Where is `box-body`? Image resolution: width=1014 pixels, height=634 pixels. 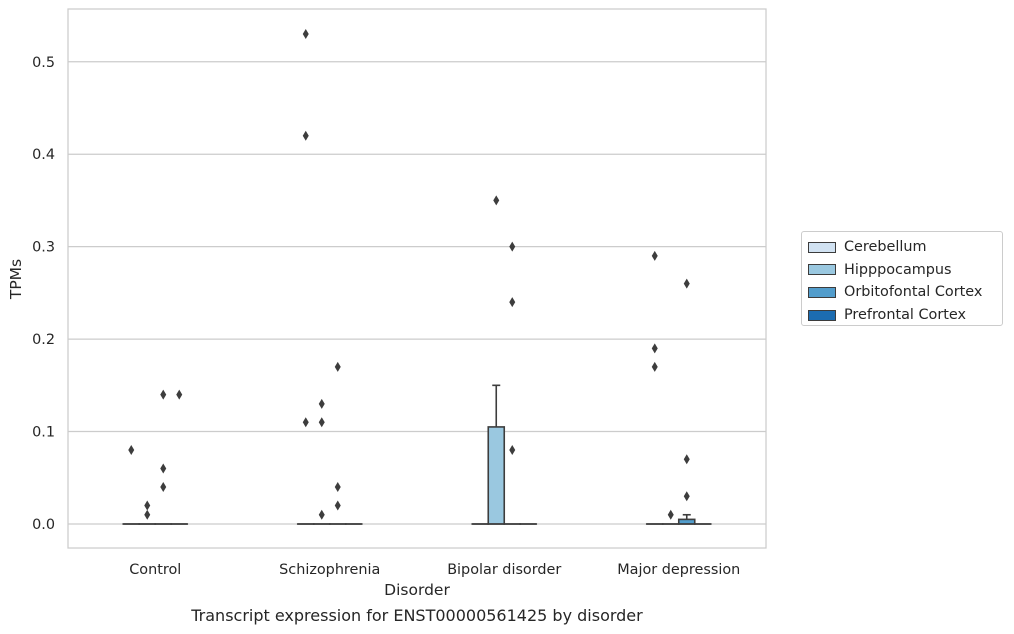 box-body is located at coordinates (496, 475).